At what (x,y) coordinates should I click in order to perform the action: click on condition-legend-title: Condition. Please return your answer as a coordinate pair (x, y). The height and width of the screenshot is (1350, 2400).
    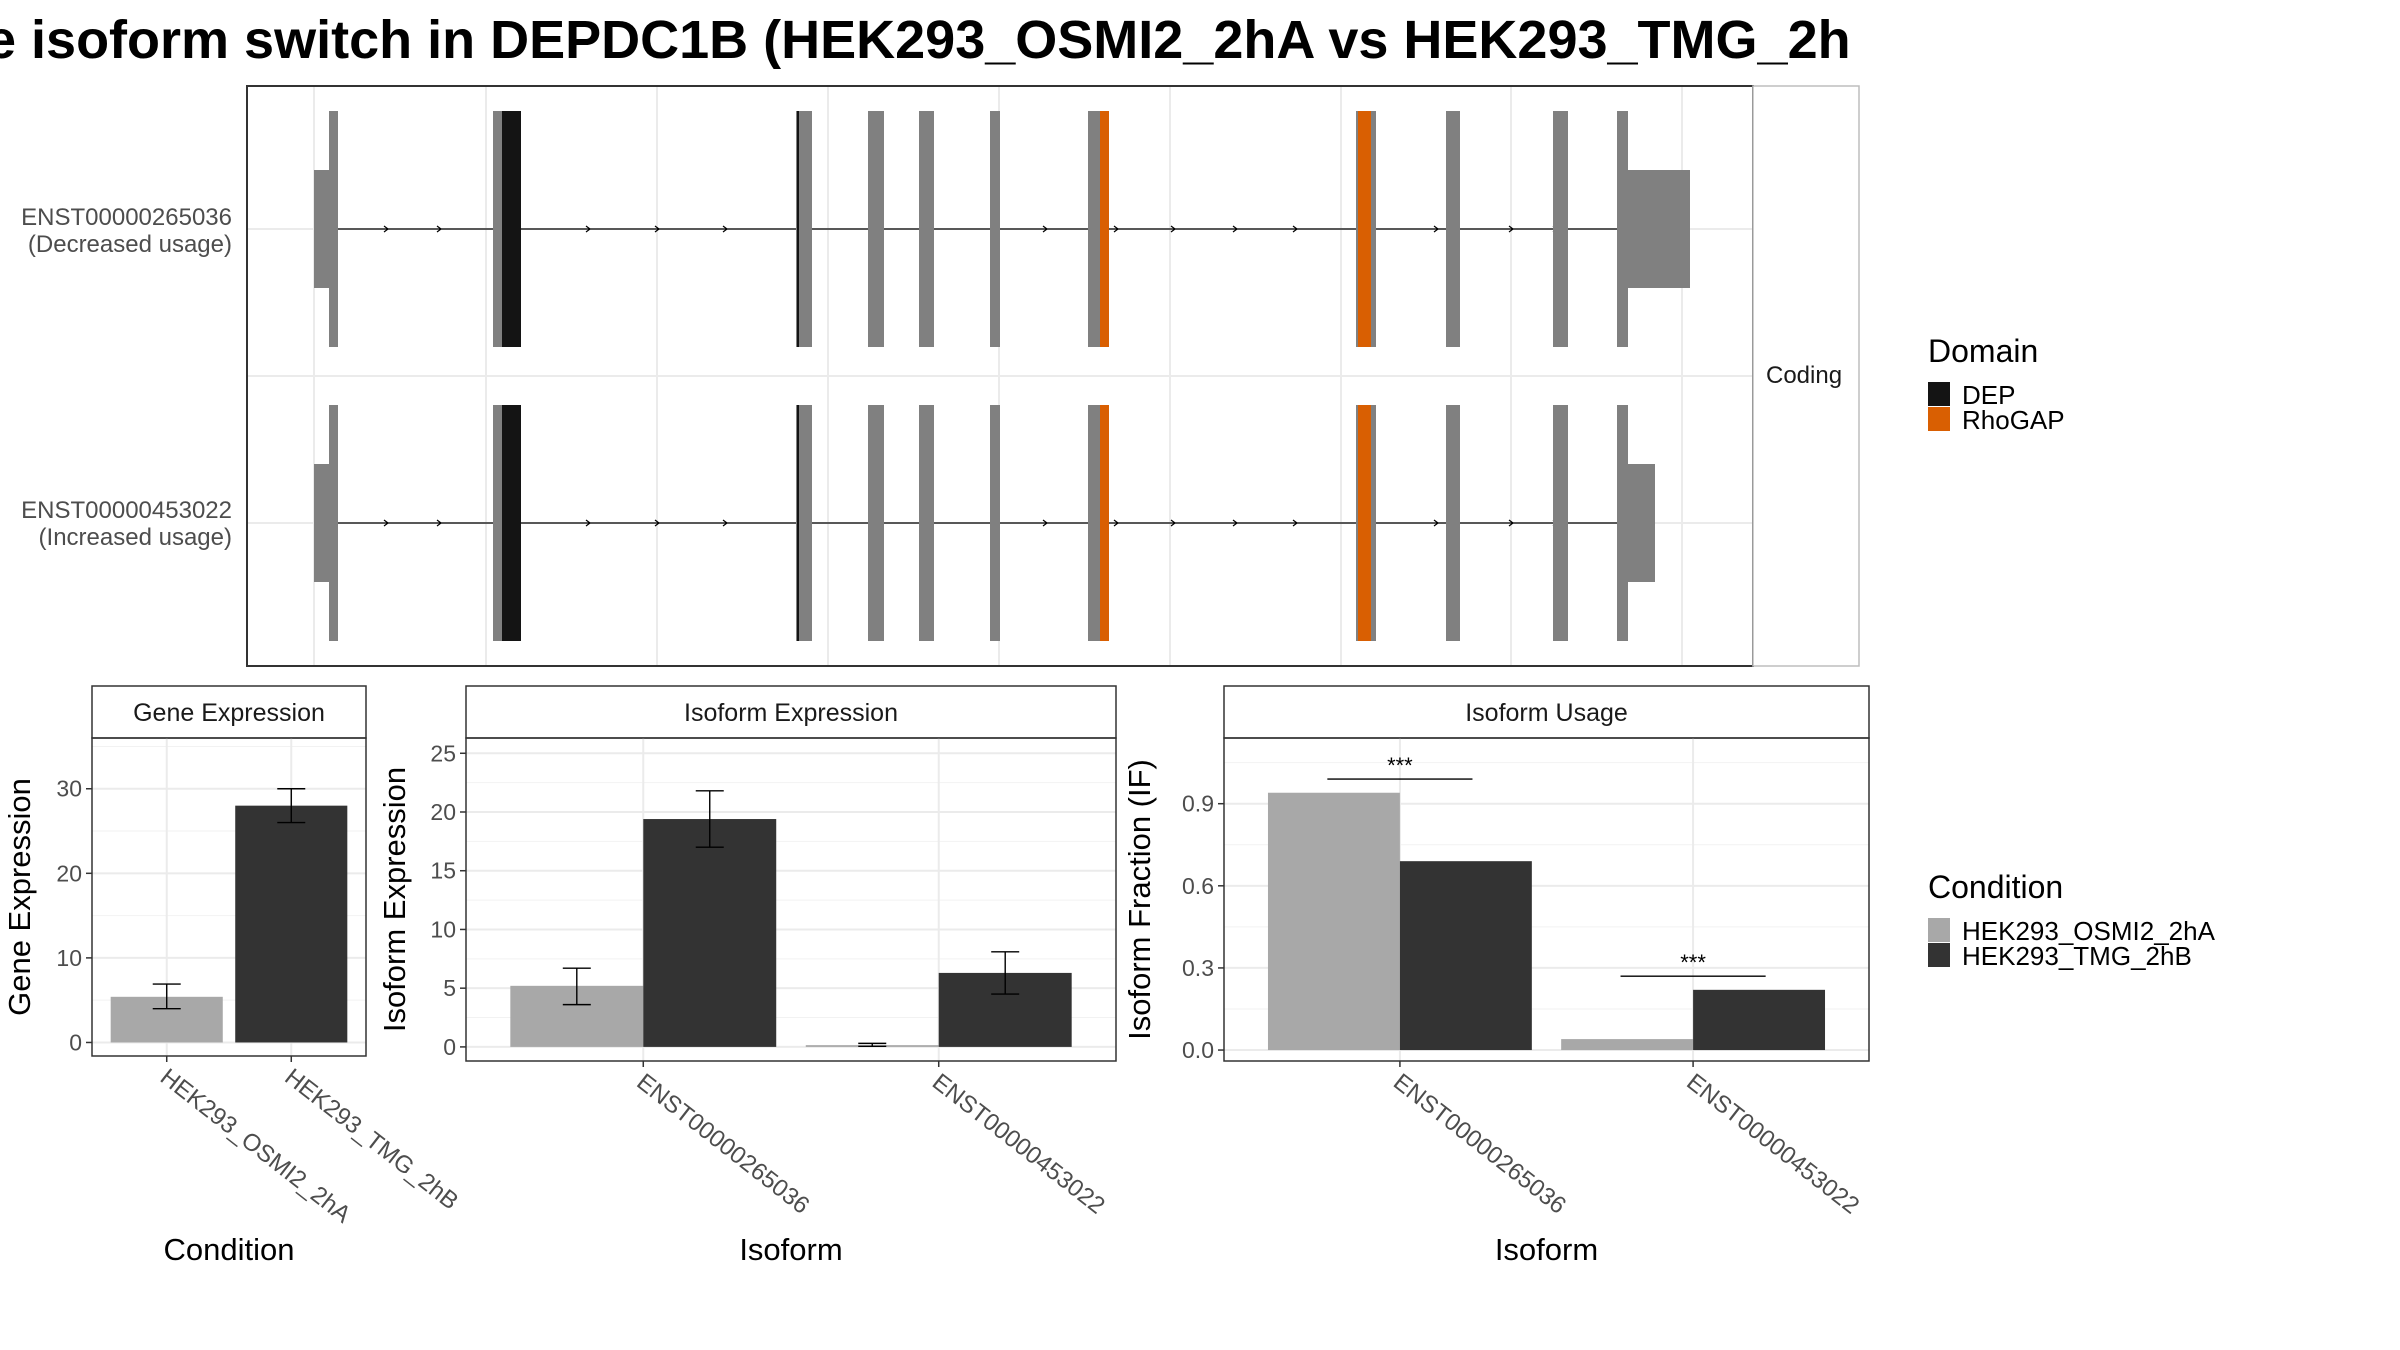
    Looking at the image, I should click on (1995, 887).